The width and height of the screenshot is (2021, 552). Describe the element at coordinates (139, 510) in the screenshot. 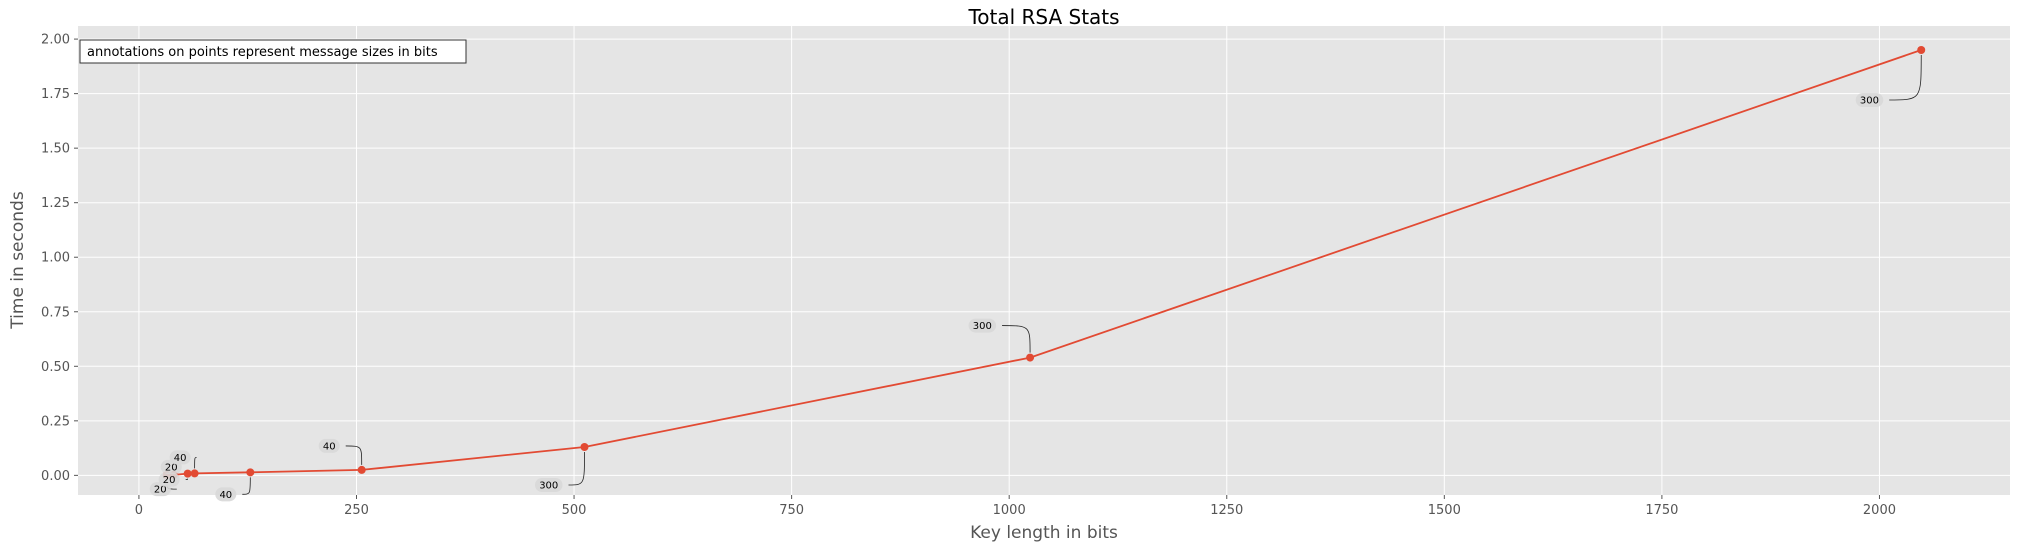

I see `x-tick-label: 0` at that location.